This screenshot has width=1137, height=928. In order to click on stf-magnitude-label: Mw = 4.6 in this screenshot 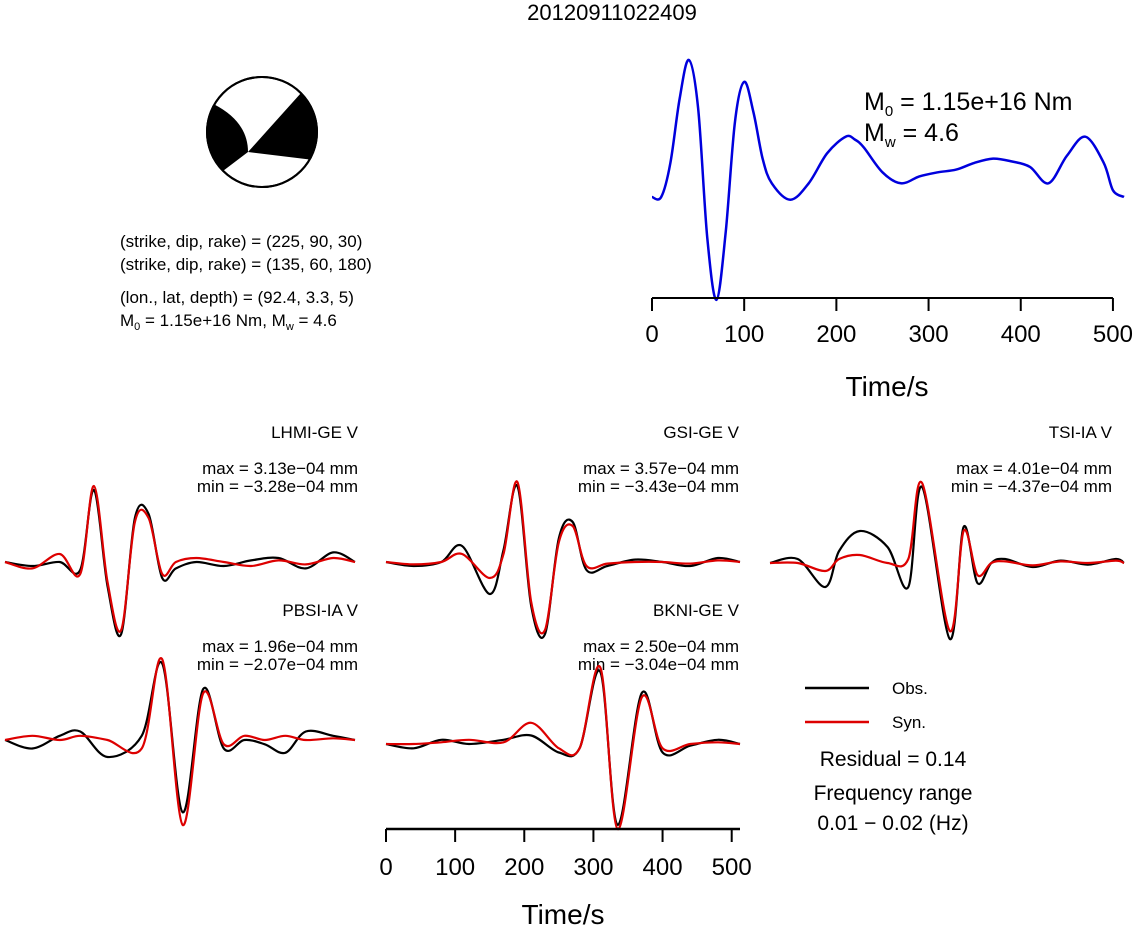, I will do `click(911, 135)`.